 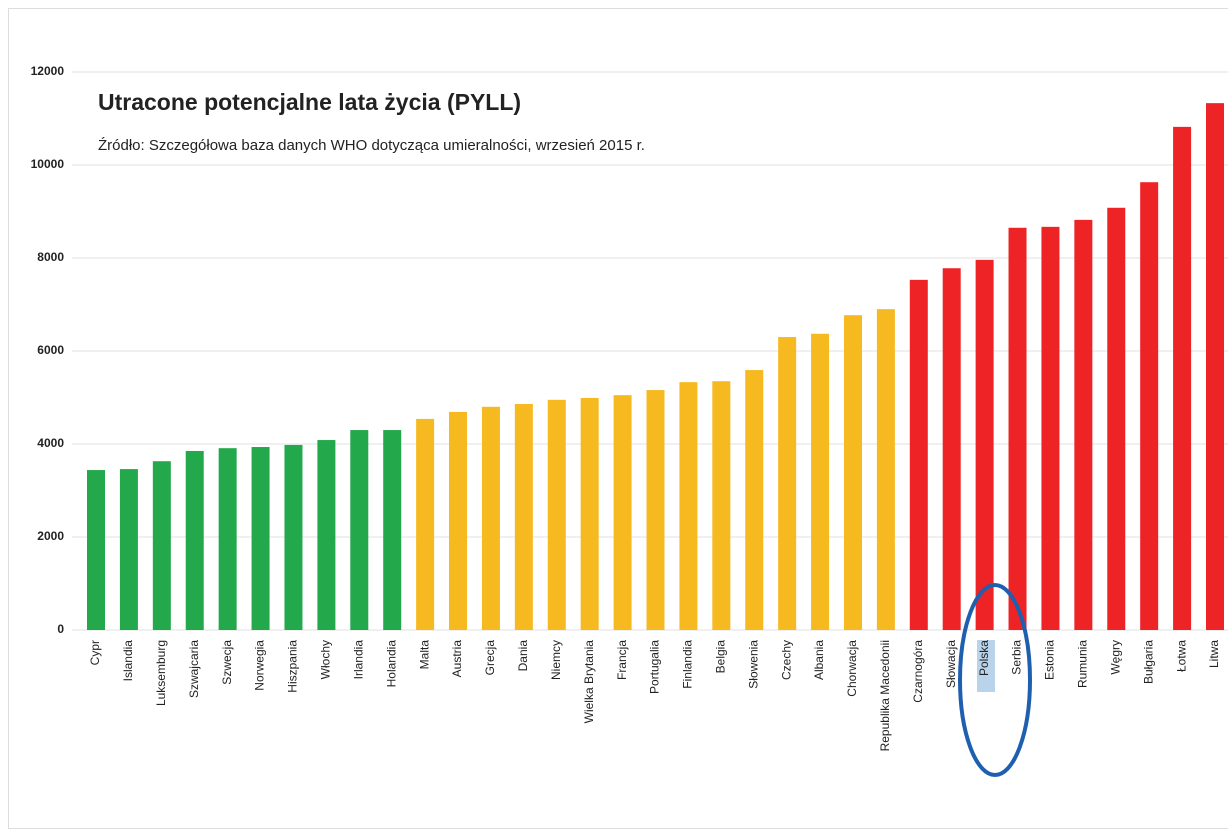 What do you see at coordinates (1115, 657) in the screenshot?
I see `x-tick-label: Węgry` at bounding box center [1115, 657].